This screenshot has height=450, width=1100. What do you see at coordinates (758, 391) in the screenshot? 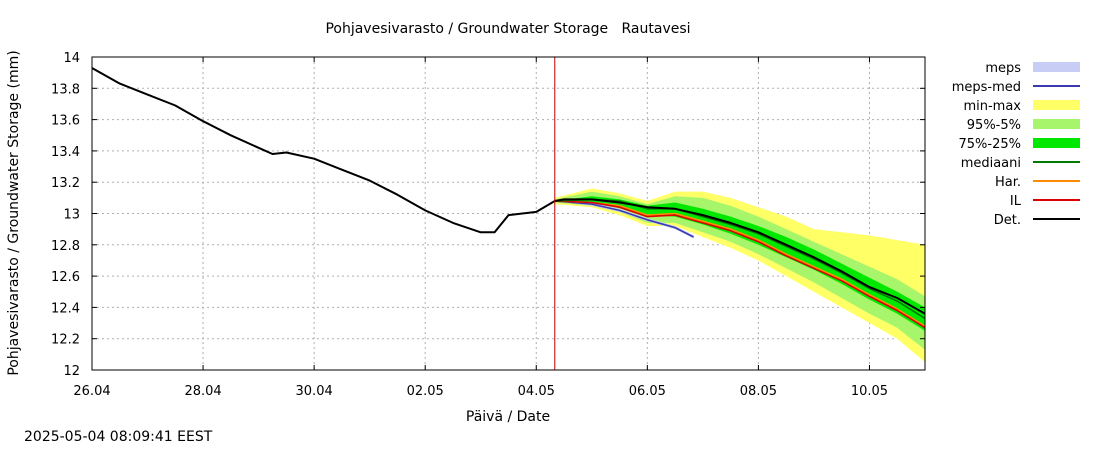
I see `x-tick-label: 08.05` at bounding box center [758, 391].